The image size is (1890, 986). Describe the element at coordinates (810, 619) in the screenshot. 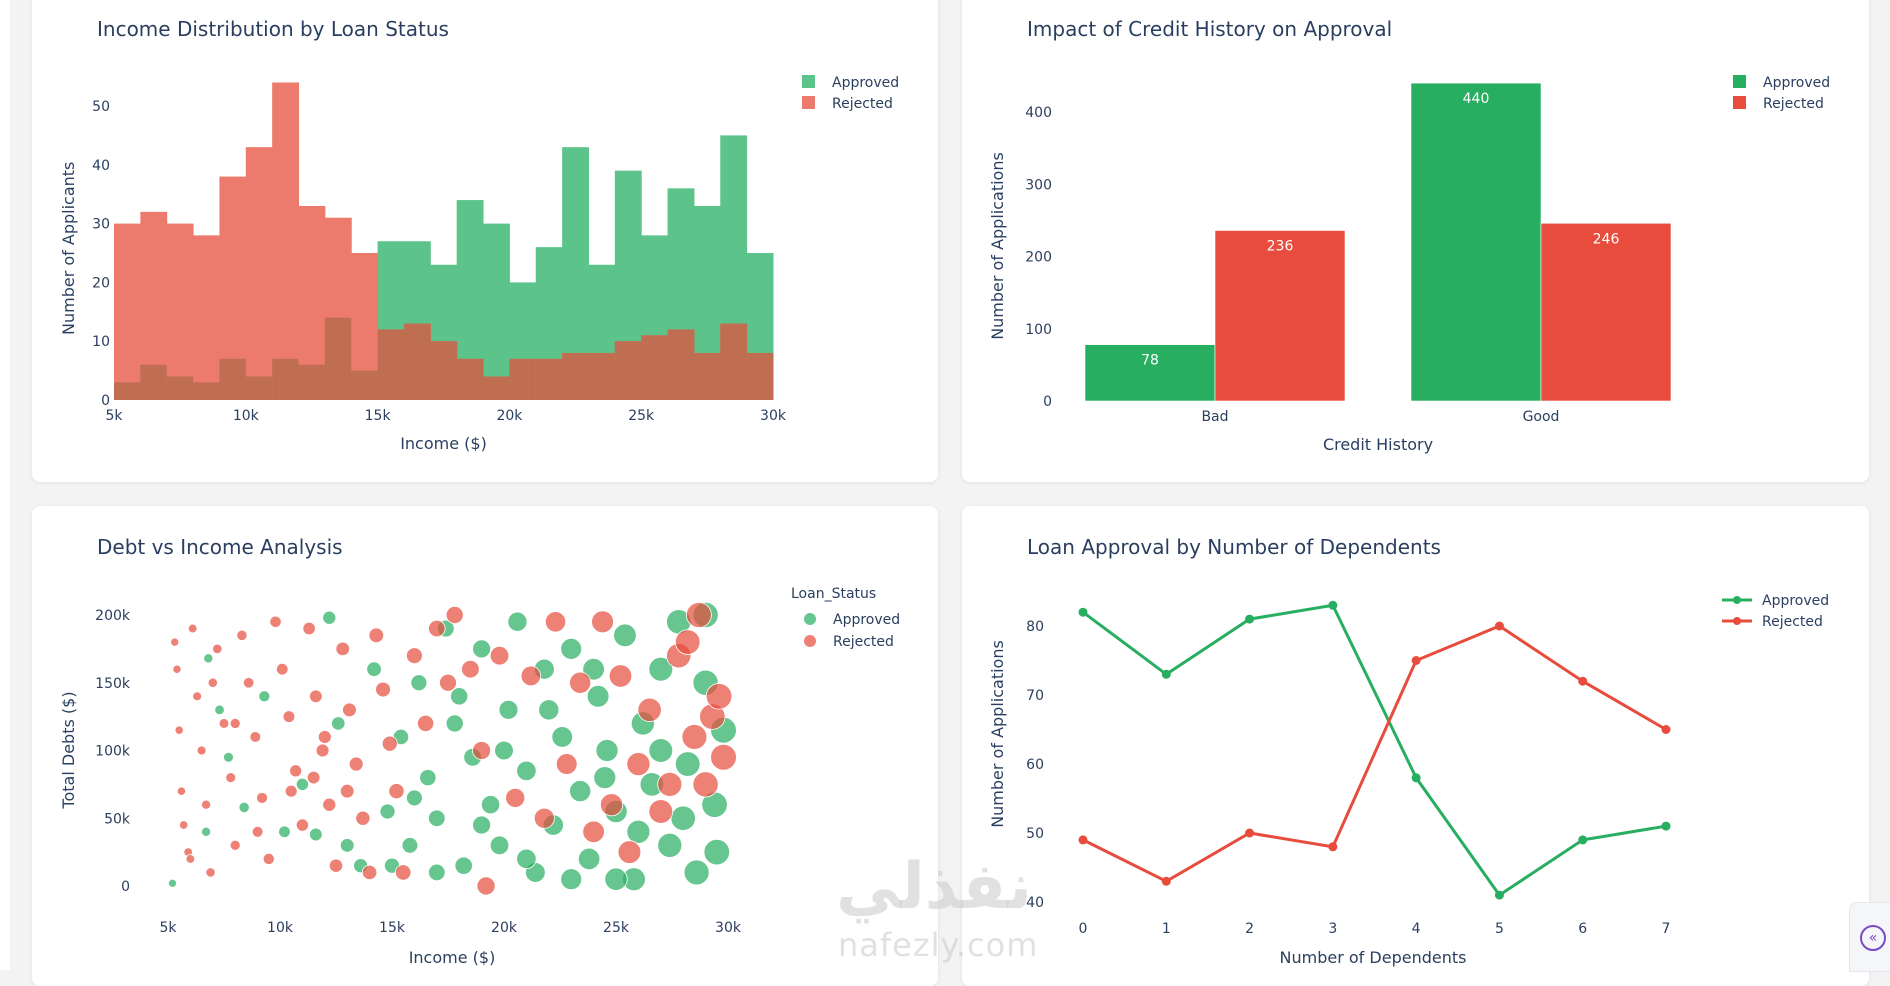

I see `legend-marker-approved` at that location.